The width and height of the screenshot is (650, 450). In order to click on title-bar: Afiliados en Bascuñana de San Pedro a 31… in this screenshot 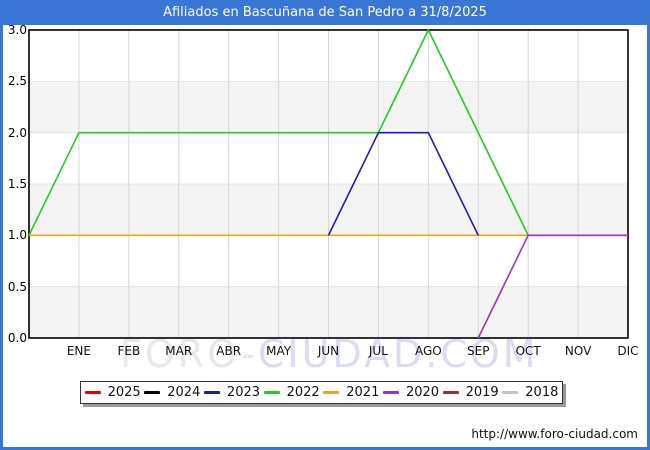, I will do `click(325, 12)`.